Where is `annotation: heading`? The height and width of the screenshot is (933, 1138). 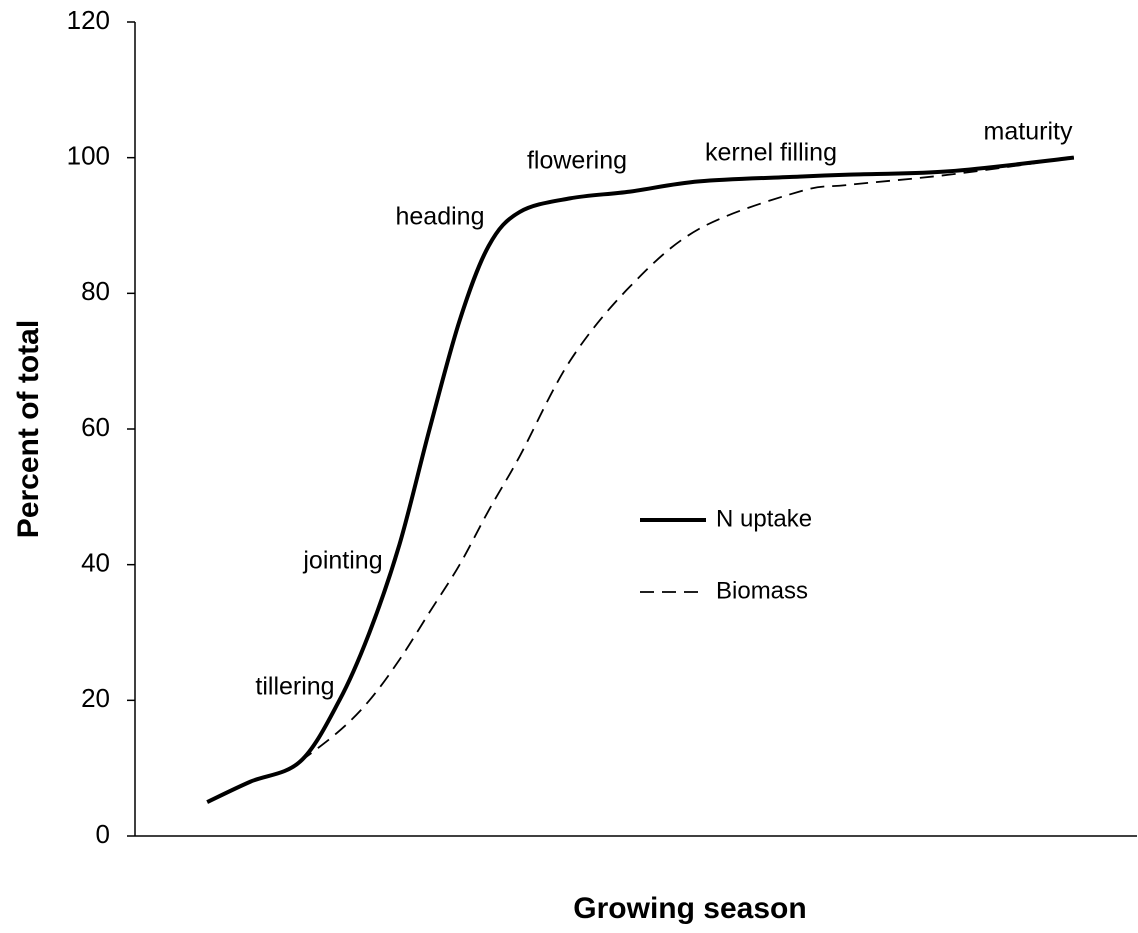 annotation: heading is located at coordinates (440, 217).